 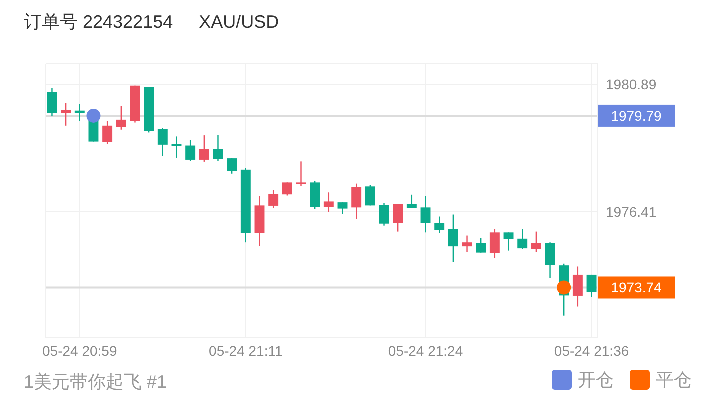 I want to click on ref-line-label: 1979.79, so click(x=636, y=116).